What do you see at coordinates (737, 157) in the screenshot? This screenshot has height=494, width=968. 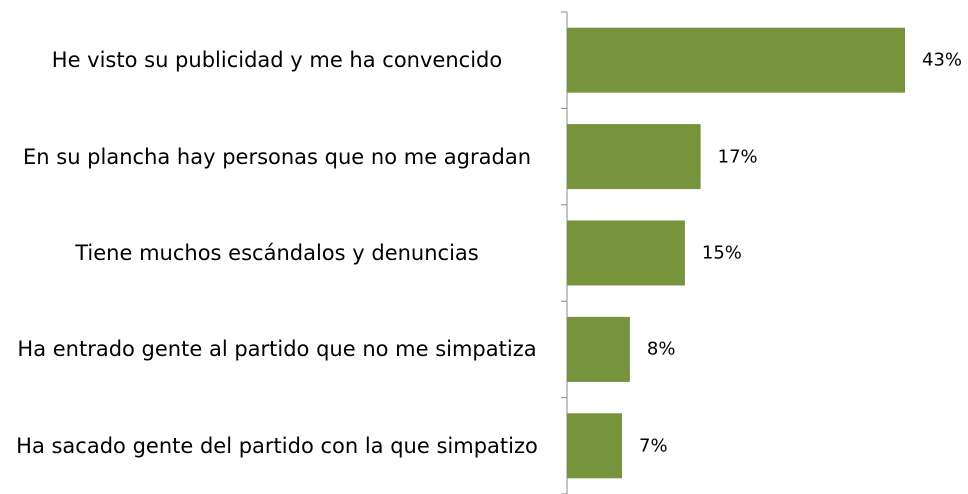 I see `value-label: 17%` at bounding box center [737, 157].